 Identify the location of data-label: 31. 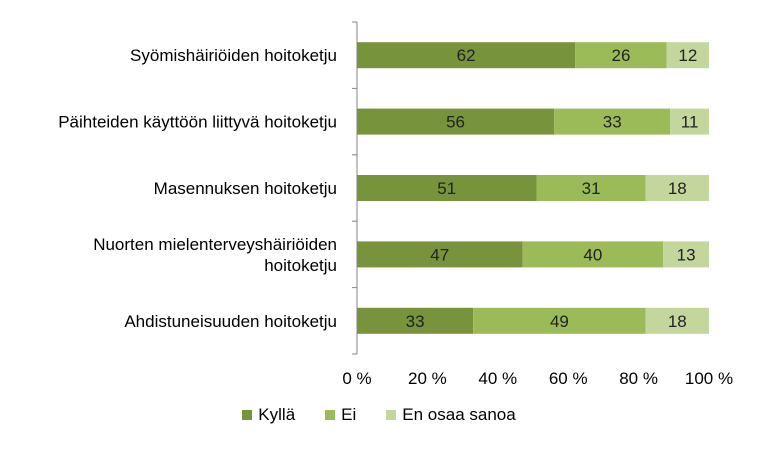
(591, 188).